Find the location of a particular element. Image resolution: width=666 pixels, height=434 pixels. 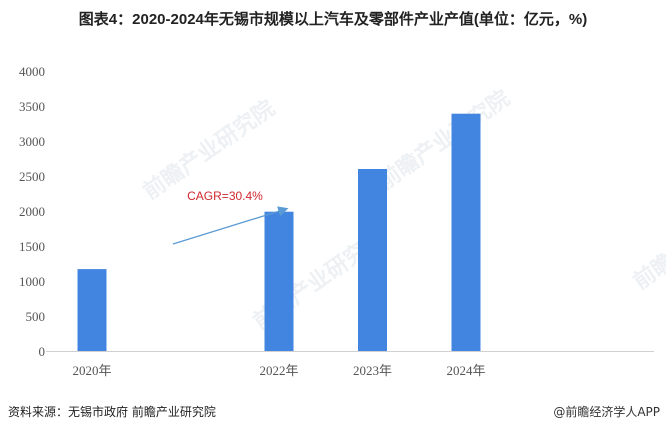

y-tick-label: 2000 is located at coordinates (32, 211).